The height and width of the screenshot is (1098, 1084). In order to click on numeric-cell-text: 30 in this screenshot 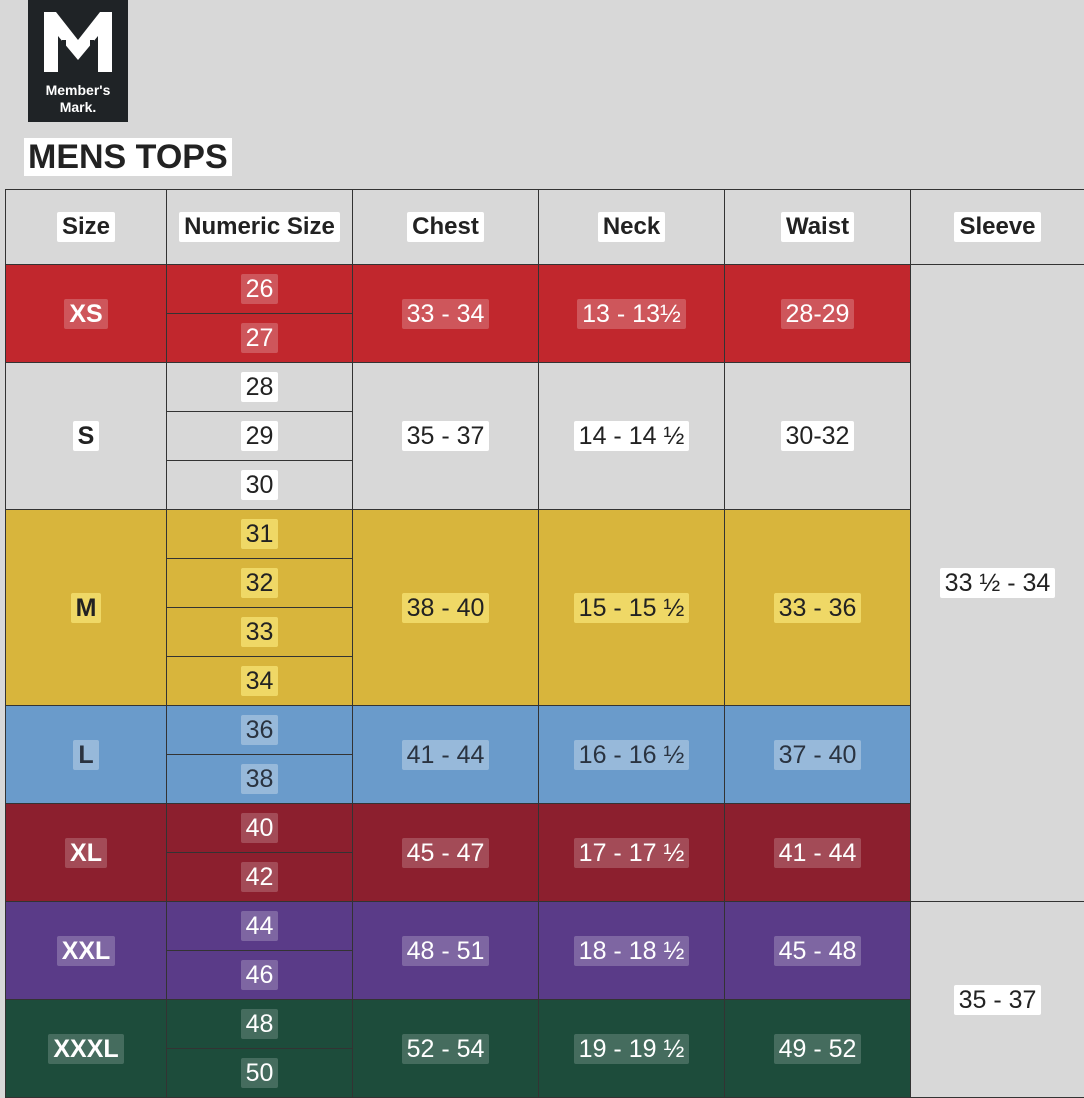, I will do `click(259, 485)`.